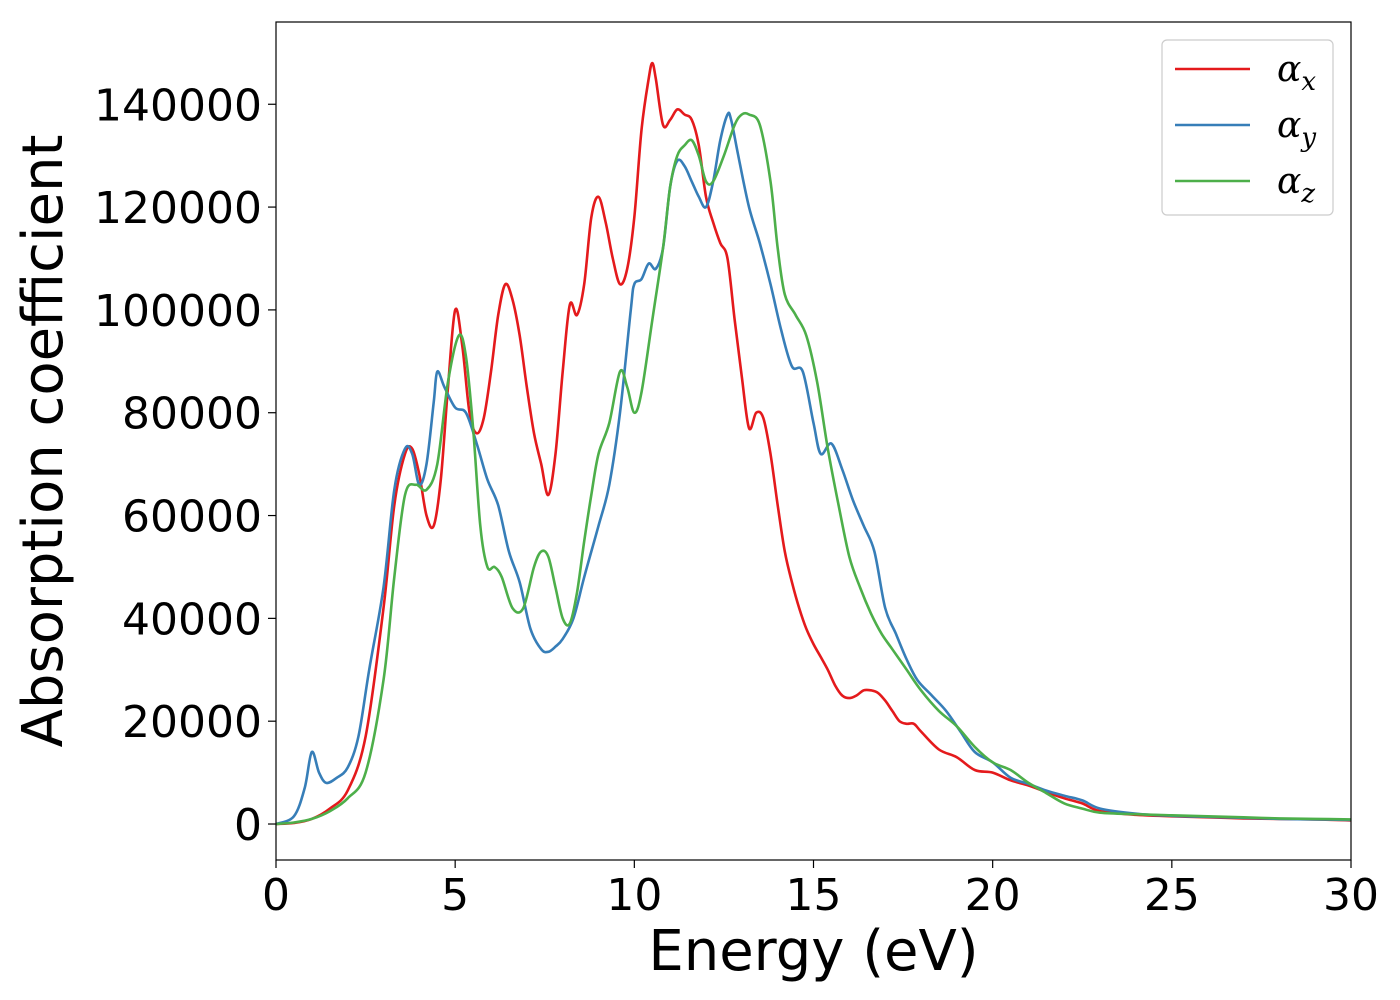 The width and height of the screenshot is (1400, 1000). Describe the element at coordinates (1296, 73) in the screenshot. I see `legend-label-alpha-x: αx` at that location.